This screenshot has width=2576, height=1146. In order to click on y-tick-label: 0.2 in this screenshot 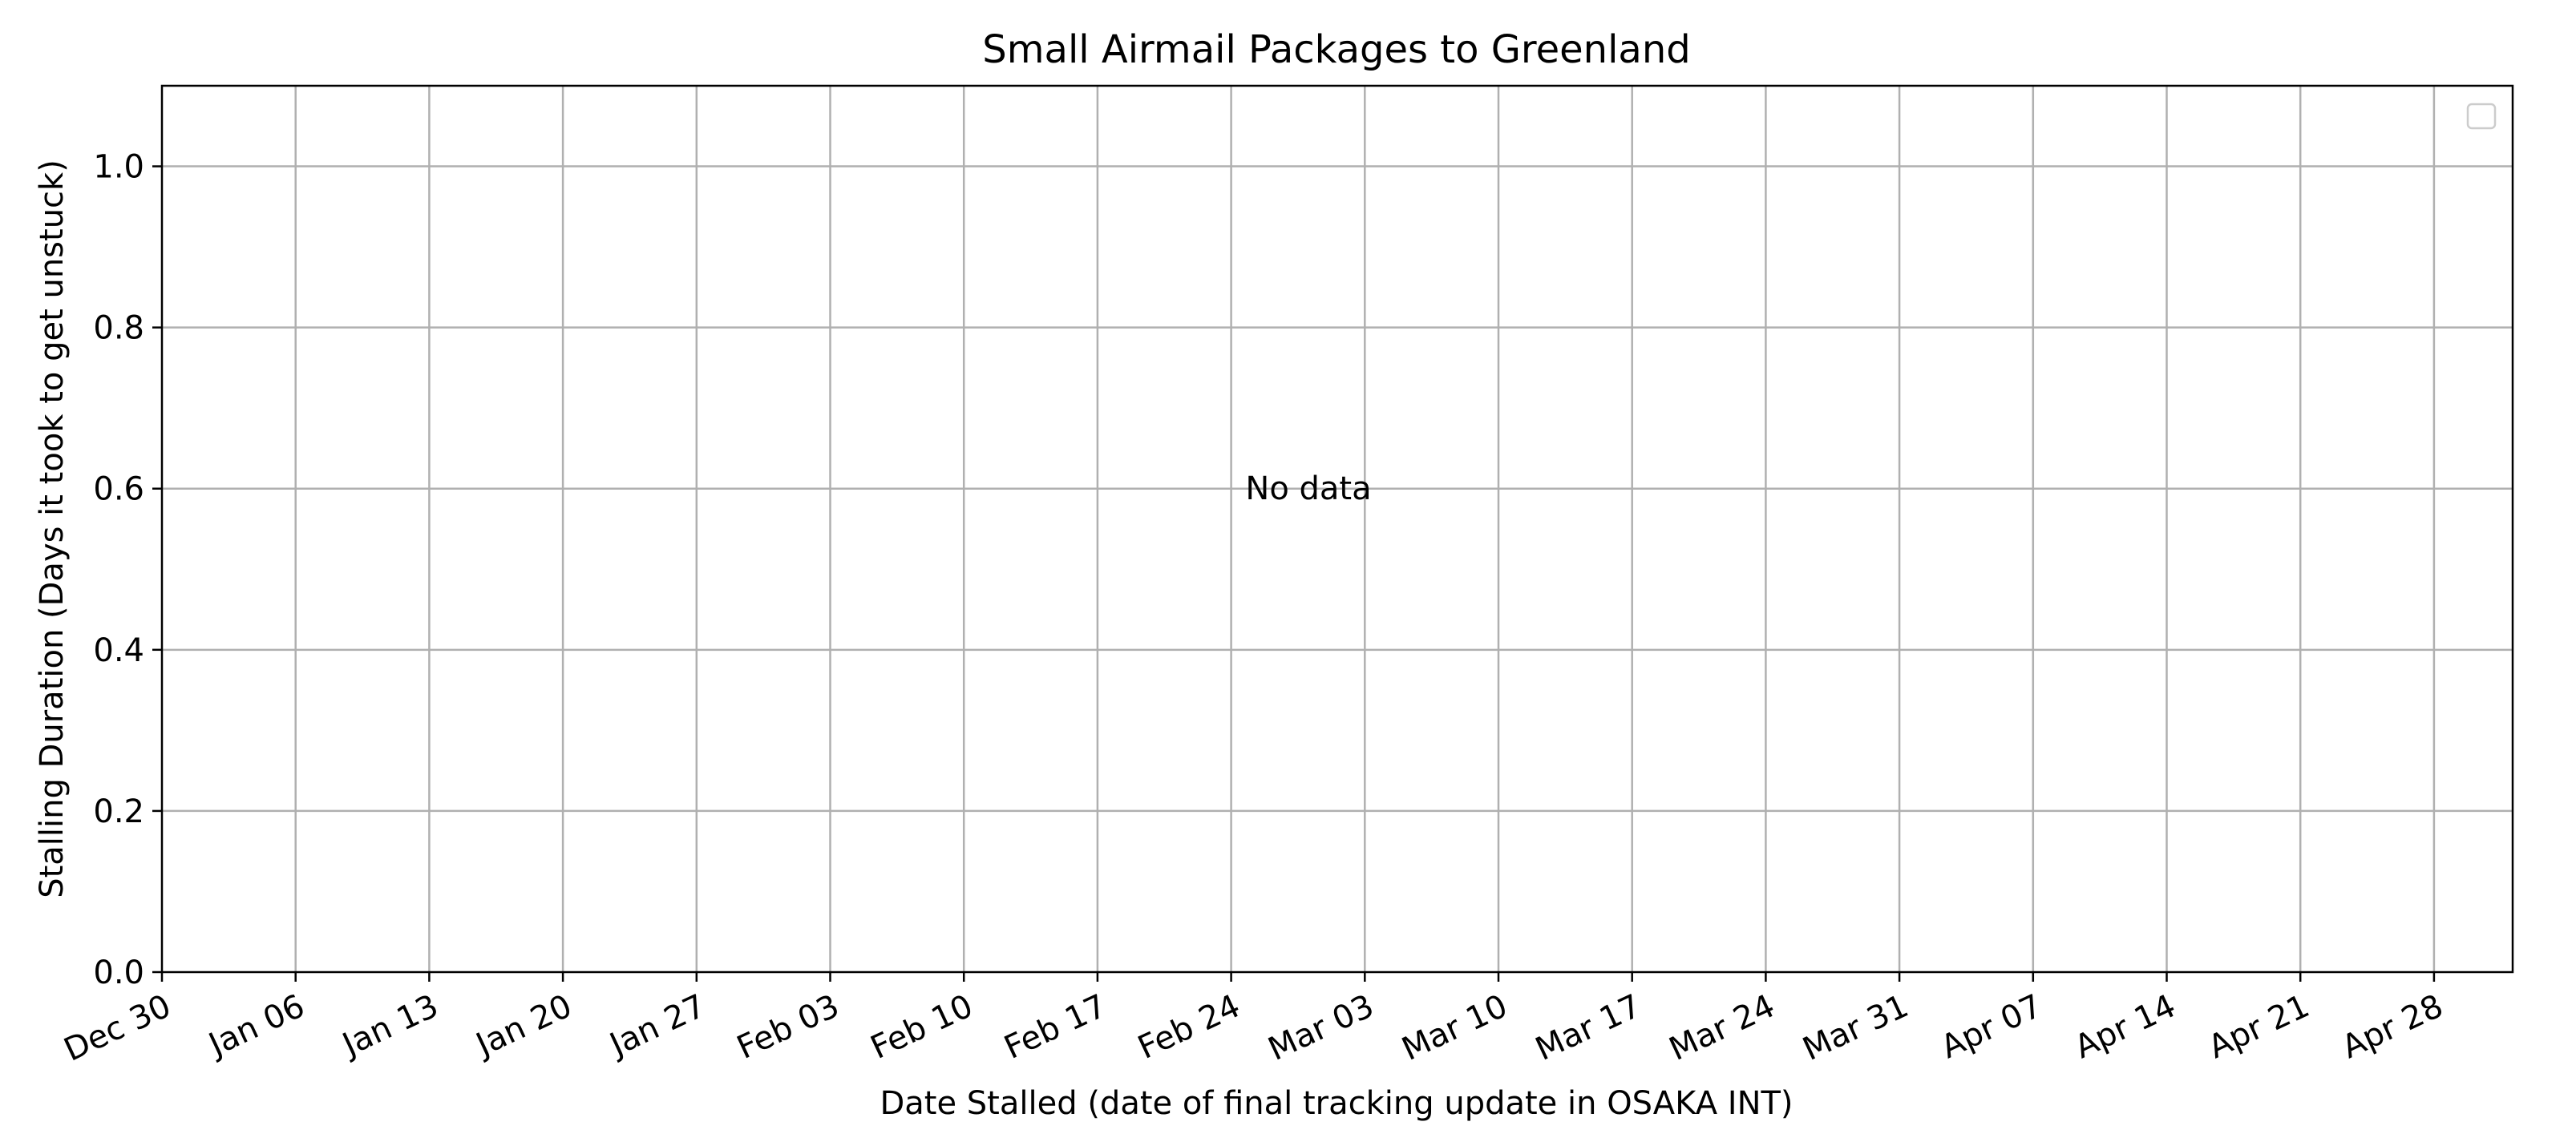, I will do `click(118, 812)`.